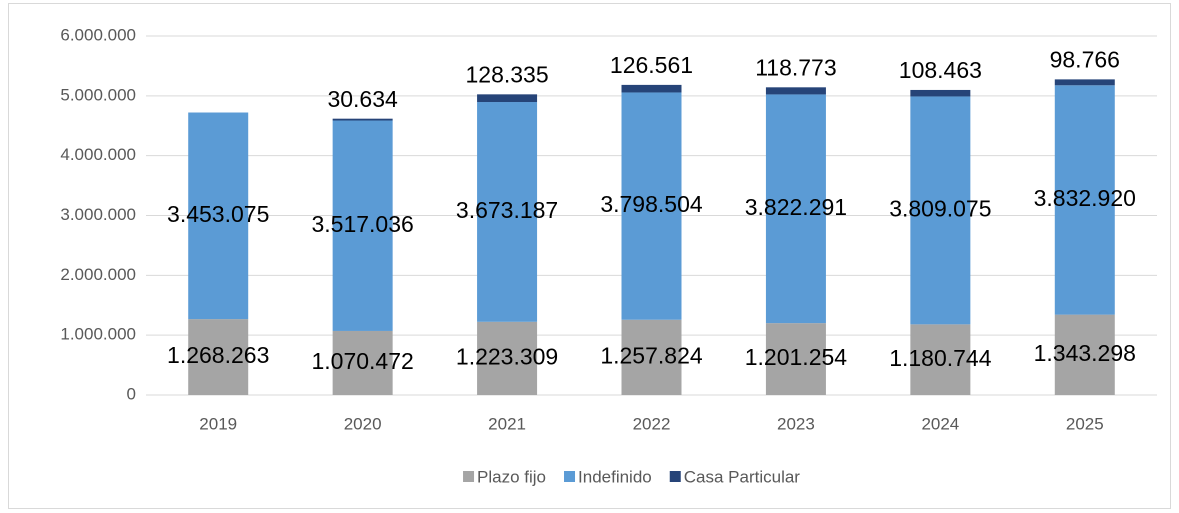 This screenshot has height=513, width=1179. Describe the element at coordinates (98, 94) in the screenshot. I see `y-tick-label: 5.000.000` at that location.